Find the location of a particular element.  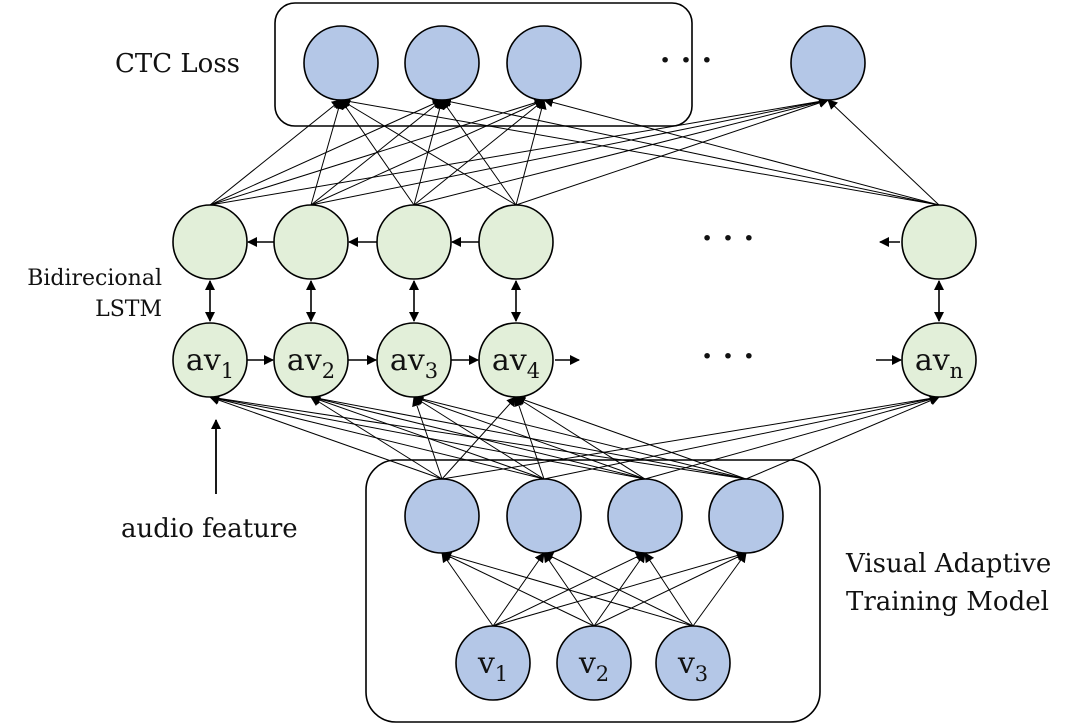

visual-input-label-subscript: 1 is located at coordinates (501, 674).